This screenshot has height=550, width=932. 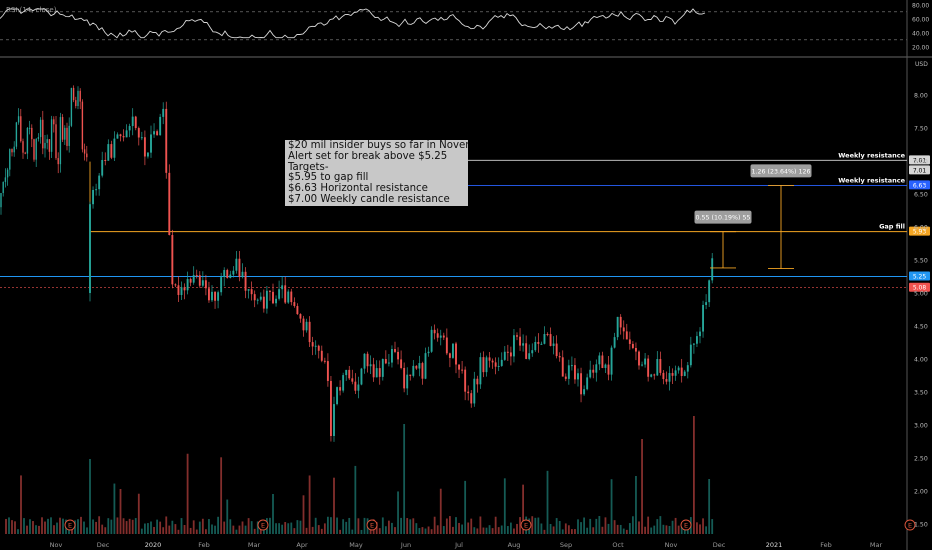 What do you see at coordinates (368, 156) in the screenshot?
I see `note-line: Alert set for break above $5.25` at bounding box center [368, 156].